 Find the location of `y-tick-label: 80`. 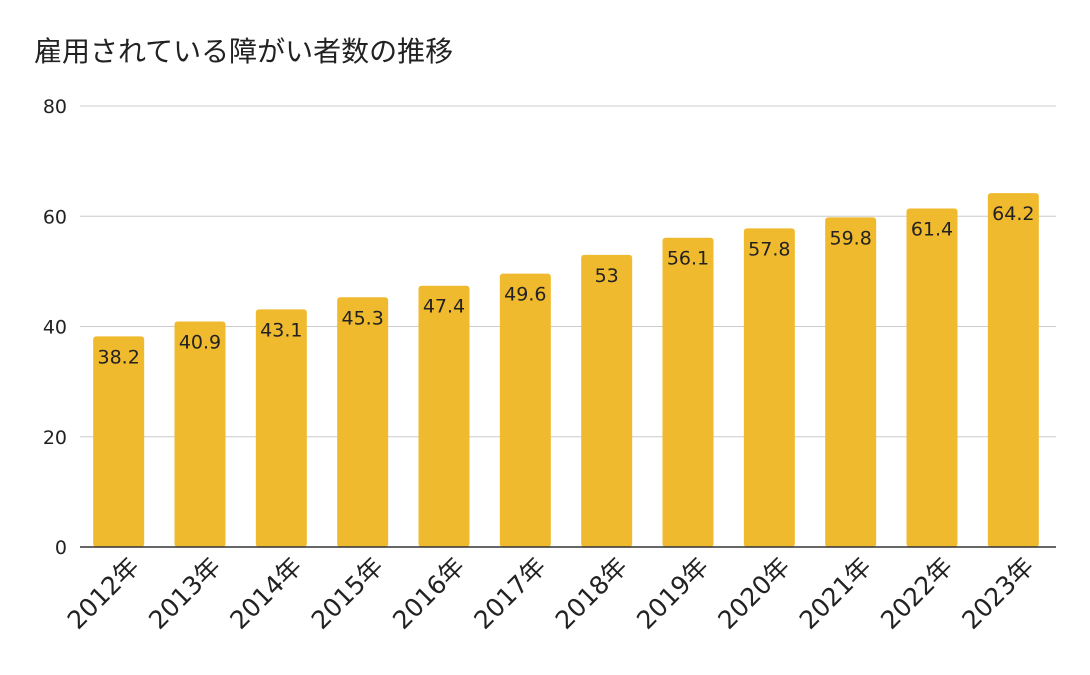

y-tick-label: 80 is located at coordinates (55, 107).